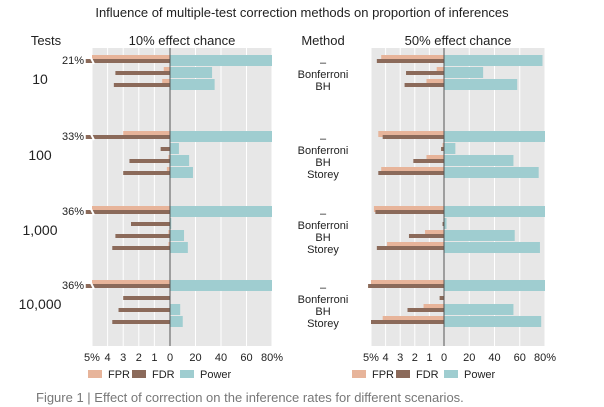 The image size is (604, 407). What do you see at coordinates (40, 79) in the screenshot?
I see `tests-label: 10` at bounding box center [40, 79].